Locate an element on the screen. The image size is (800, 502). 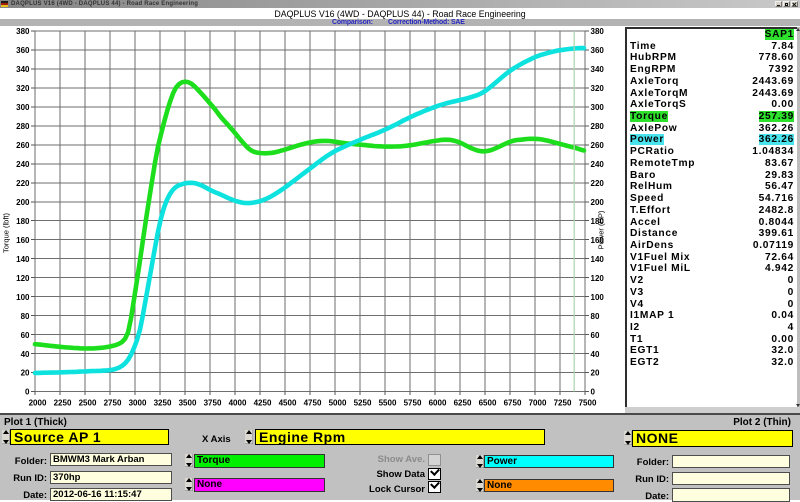
svg-text: 7000 is located at coordinates (538, 403).